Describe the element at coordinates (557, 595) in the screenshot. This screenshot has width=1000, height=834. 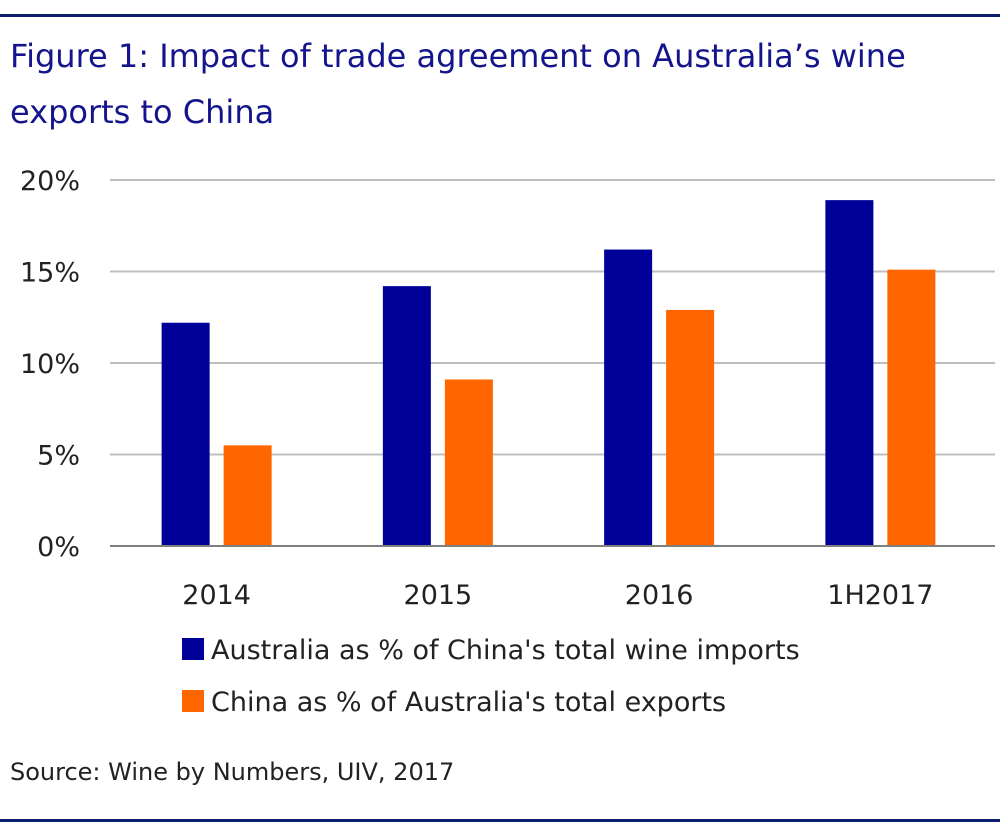
I see `x-axis-ticks: 2014 2015 2016 1H2017` at that location.